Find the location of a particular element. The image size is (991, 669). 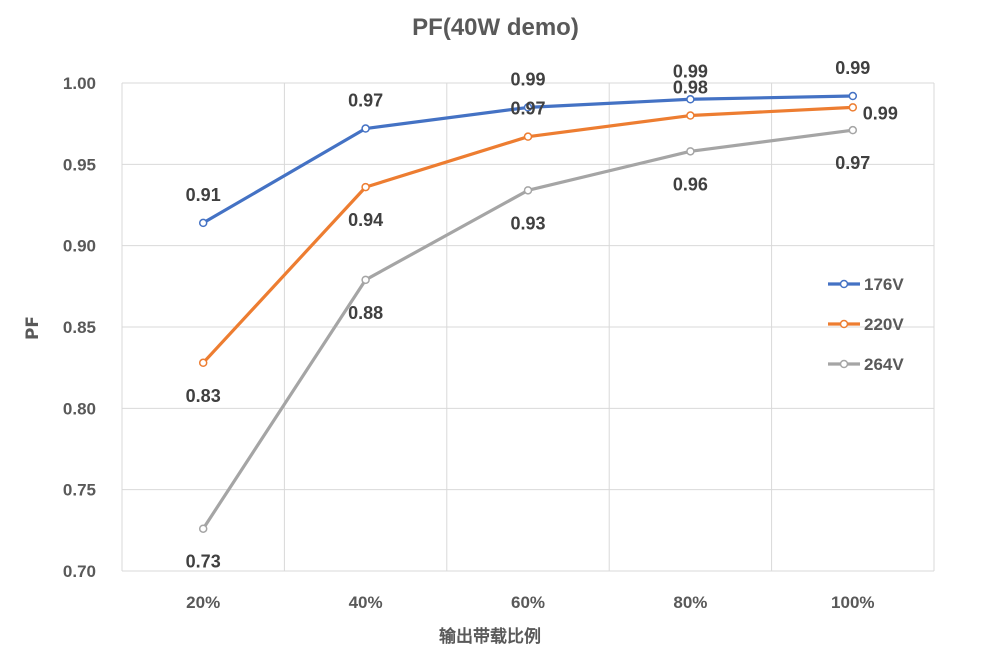

x-tick-label: 60% is located at coordinates (528, 602).